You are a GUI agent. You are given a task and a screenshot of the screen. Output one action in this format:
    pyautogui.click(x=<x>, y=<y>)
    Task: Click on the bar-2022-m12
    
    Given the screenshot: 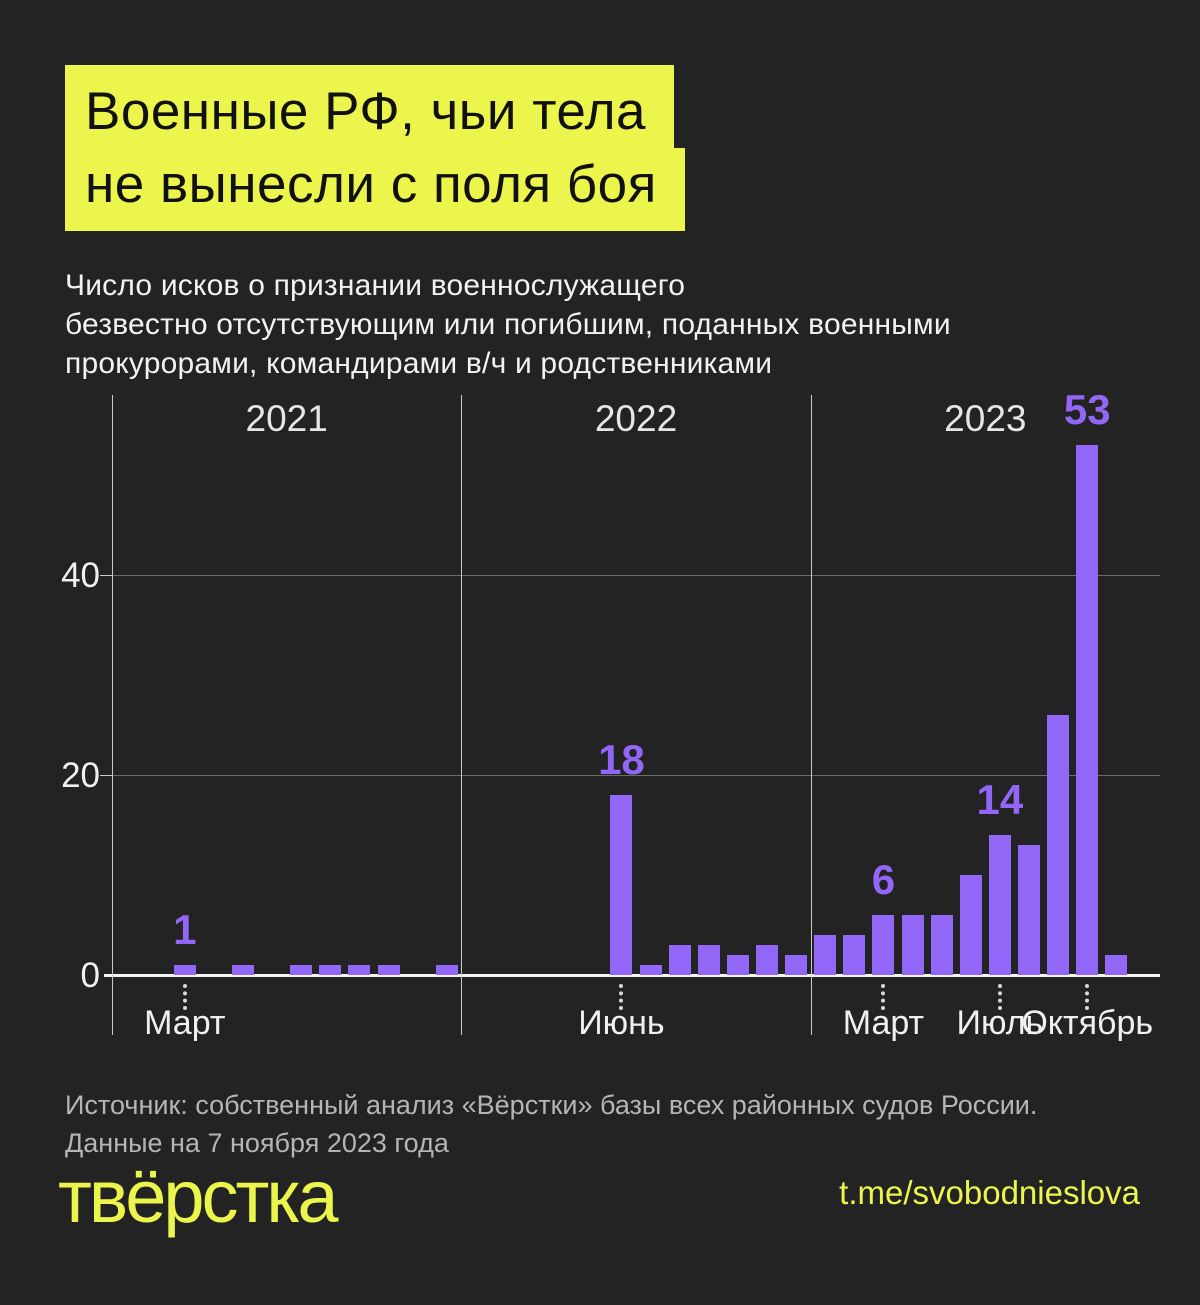 What is the action you would take?
    pyautogui.click(x=796, y=965)
    